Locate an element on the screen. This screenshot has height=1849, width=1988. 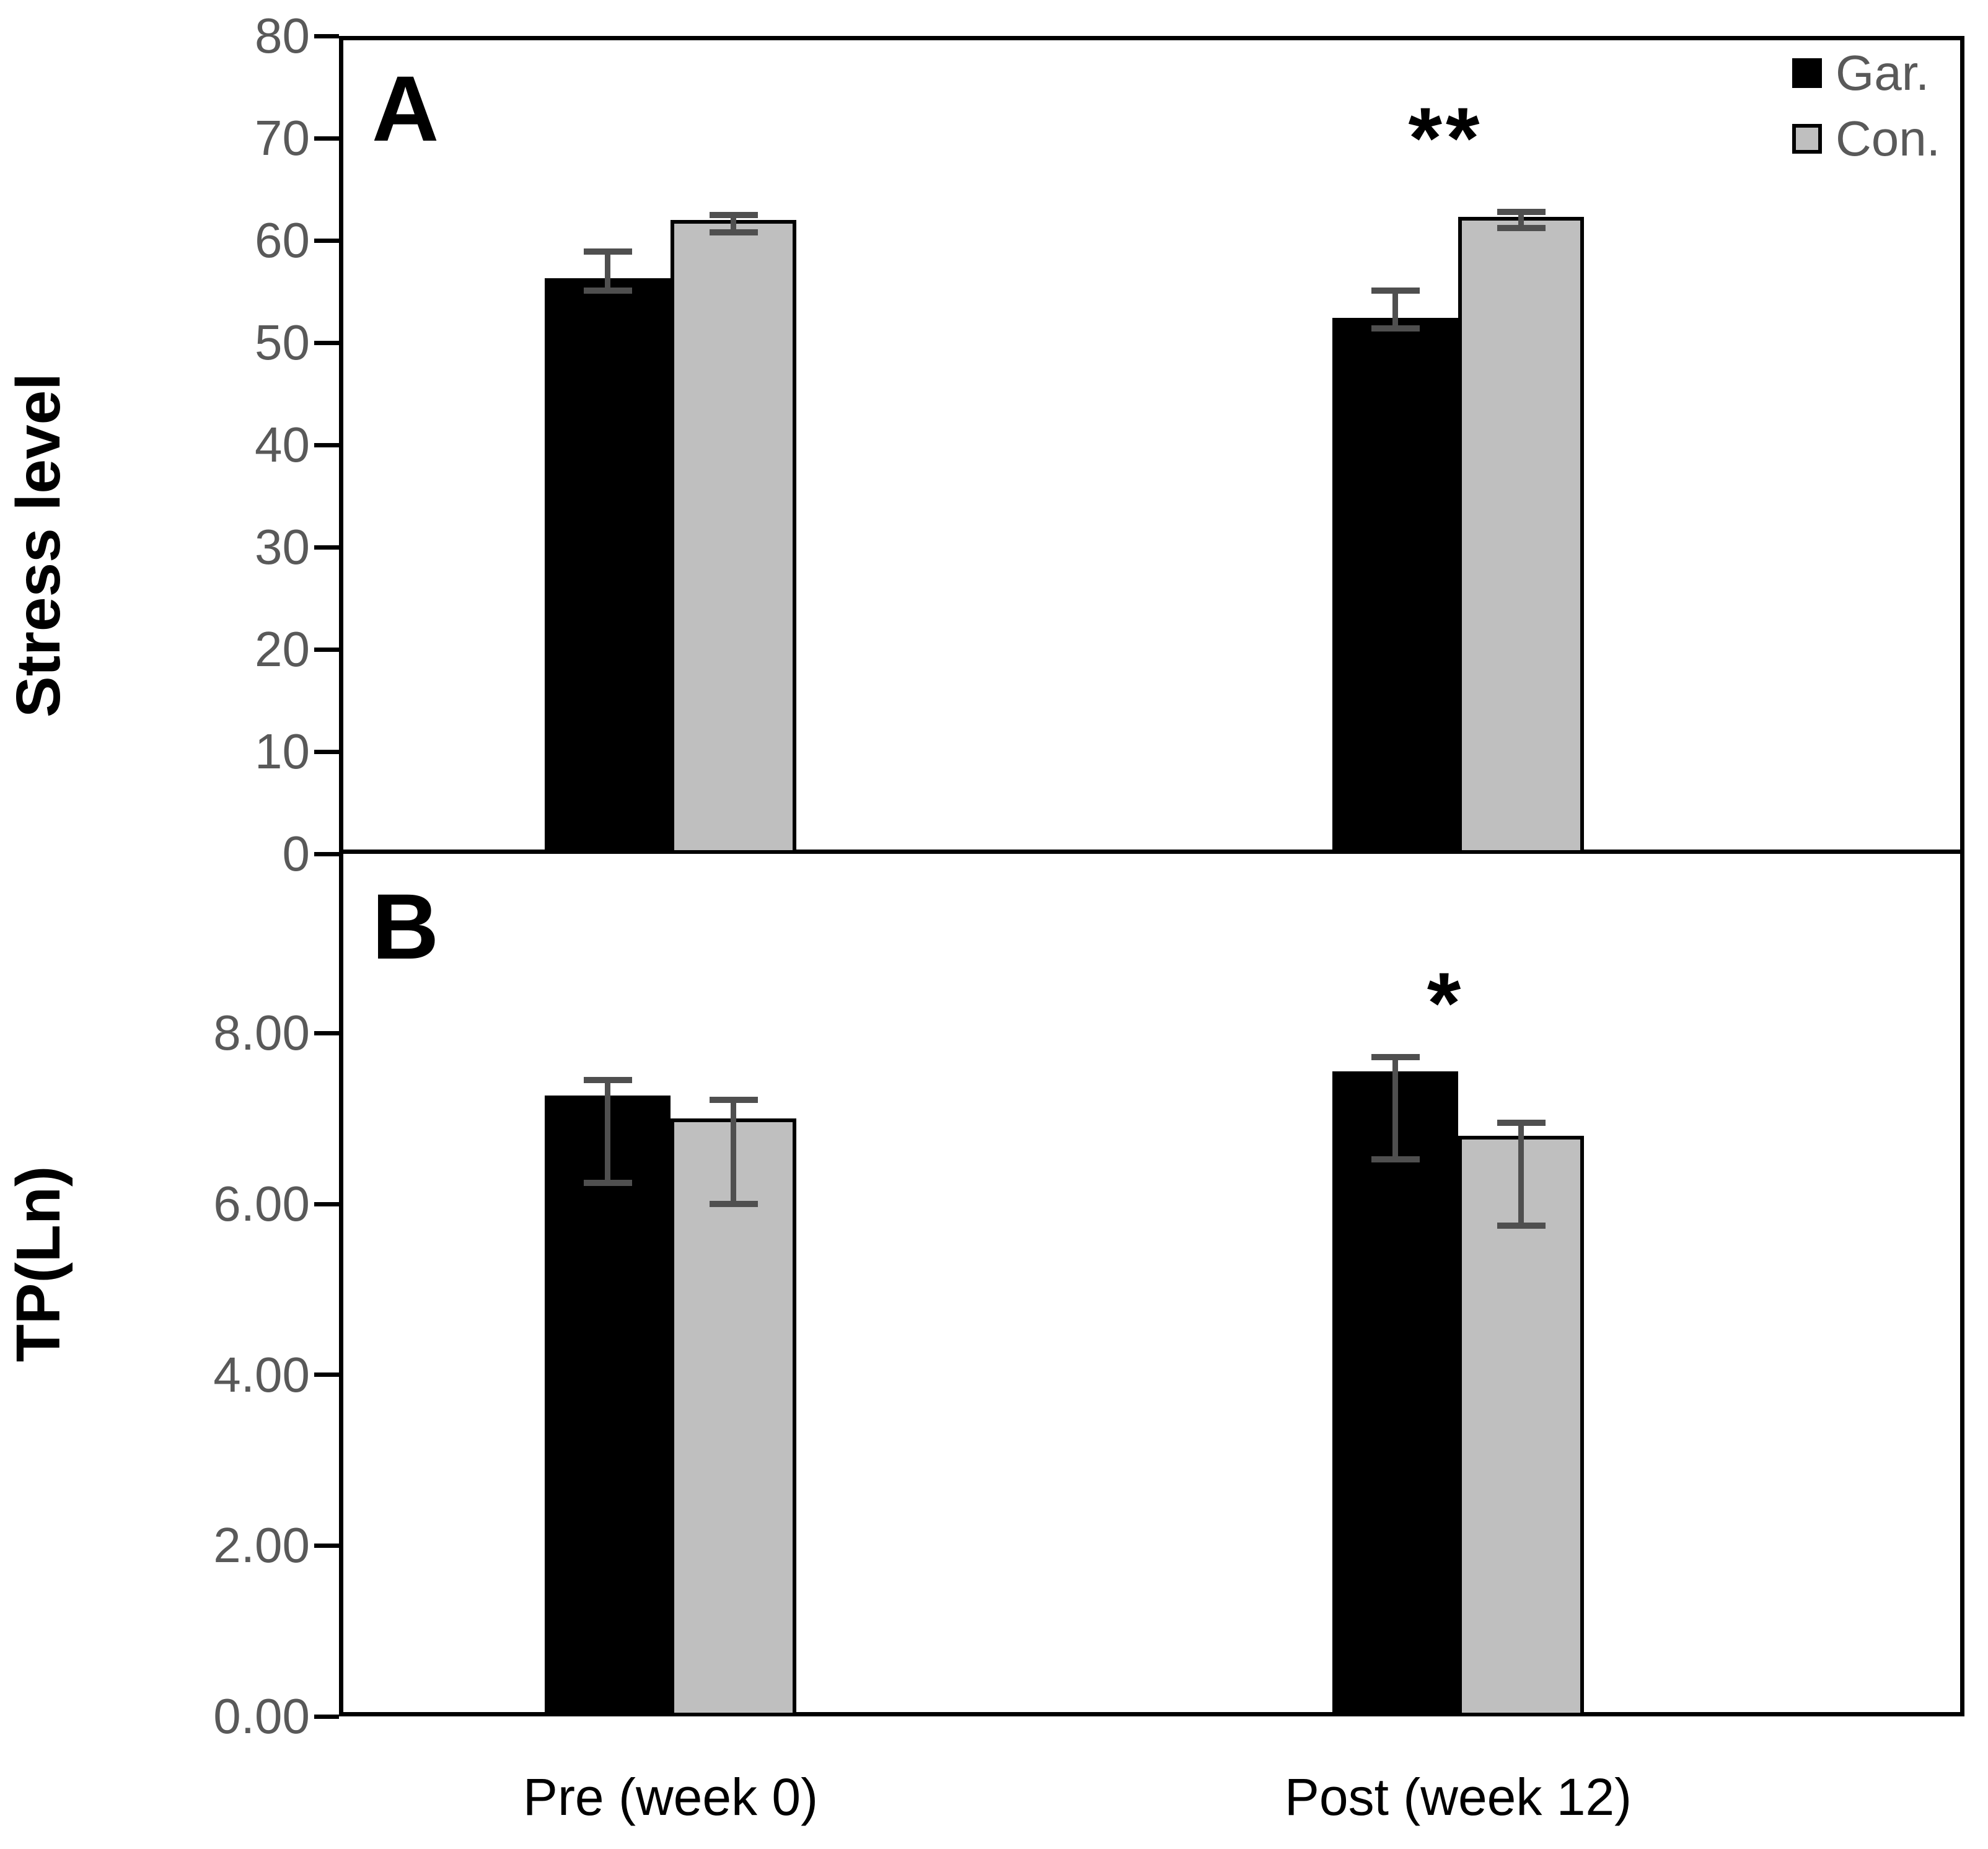
legend-row-con: Con. is located at coordinates (1866, 139).